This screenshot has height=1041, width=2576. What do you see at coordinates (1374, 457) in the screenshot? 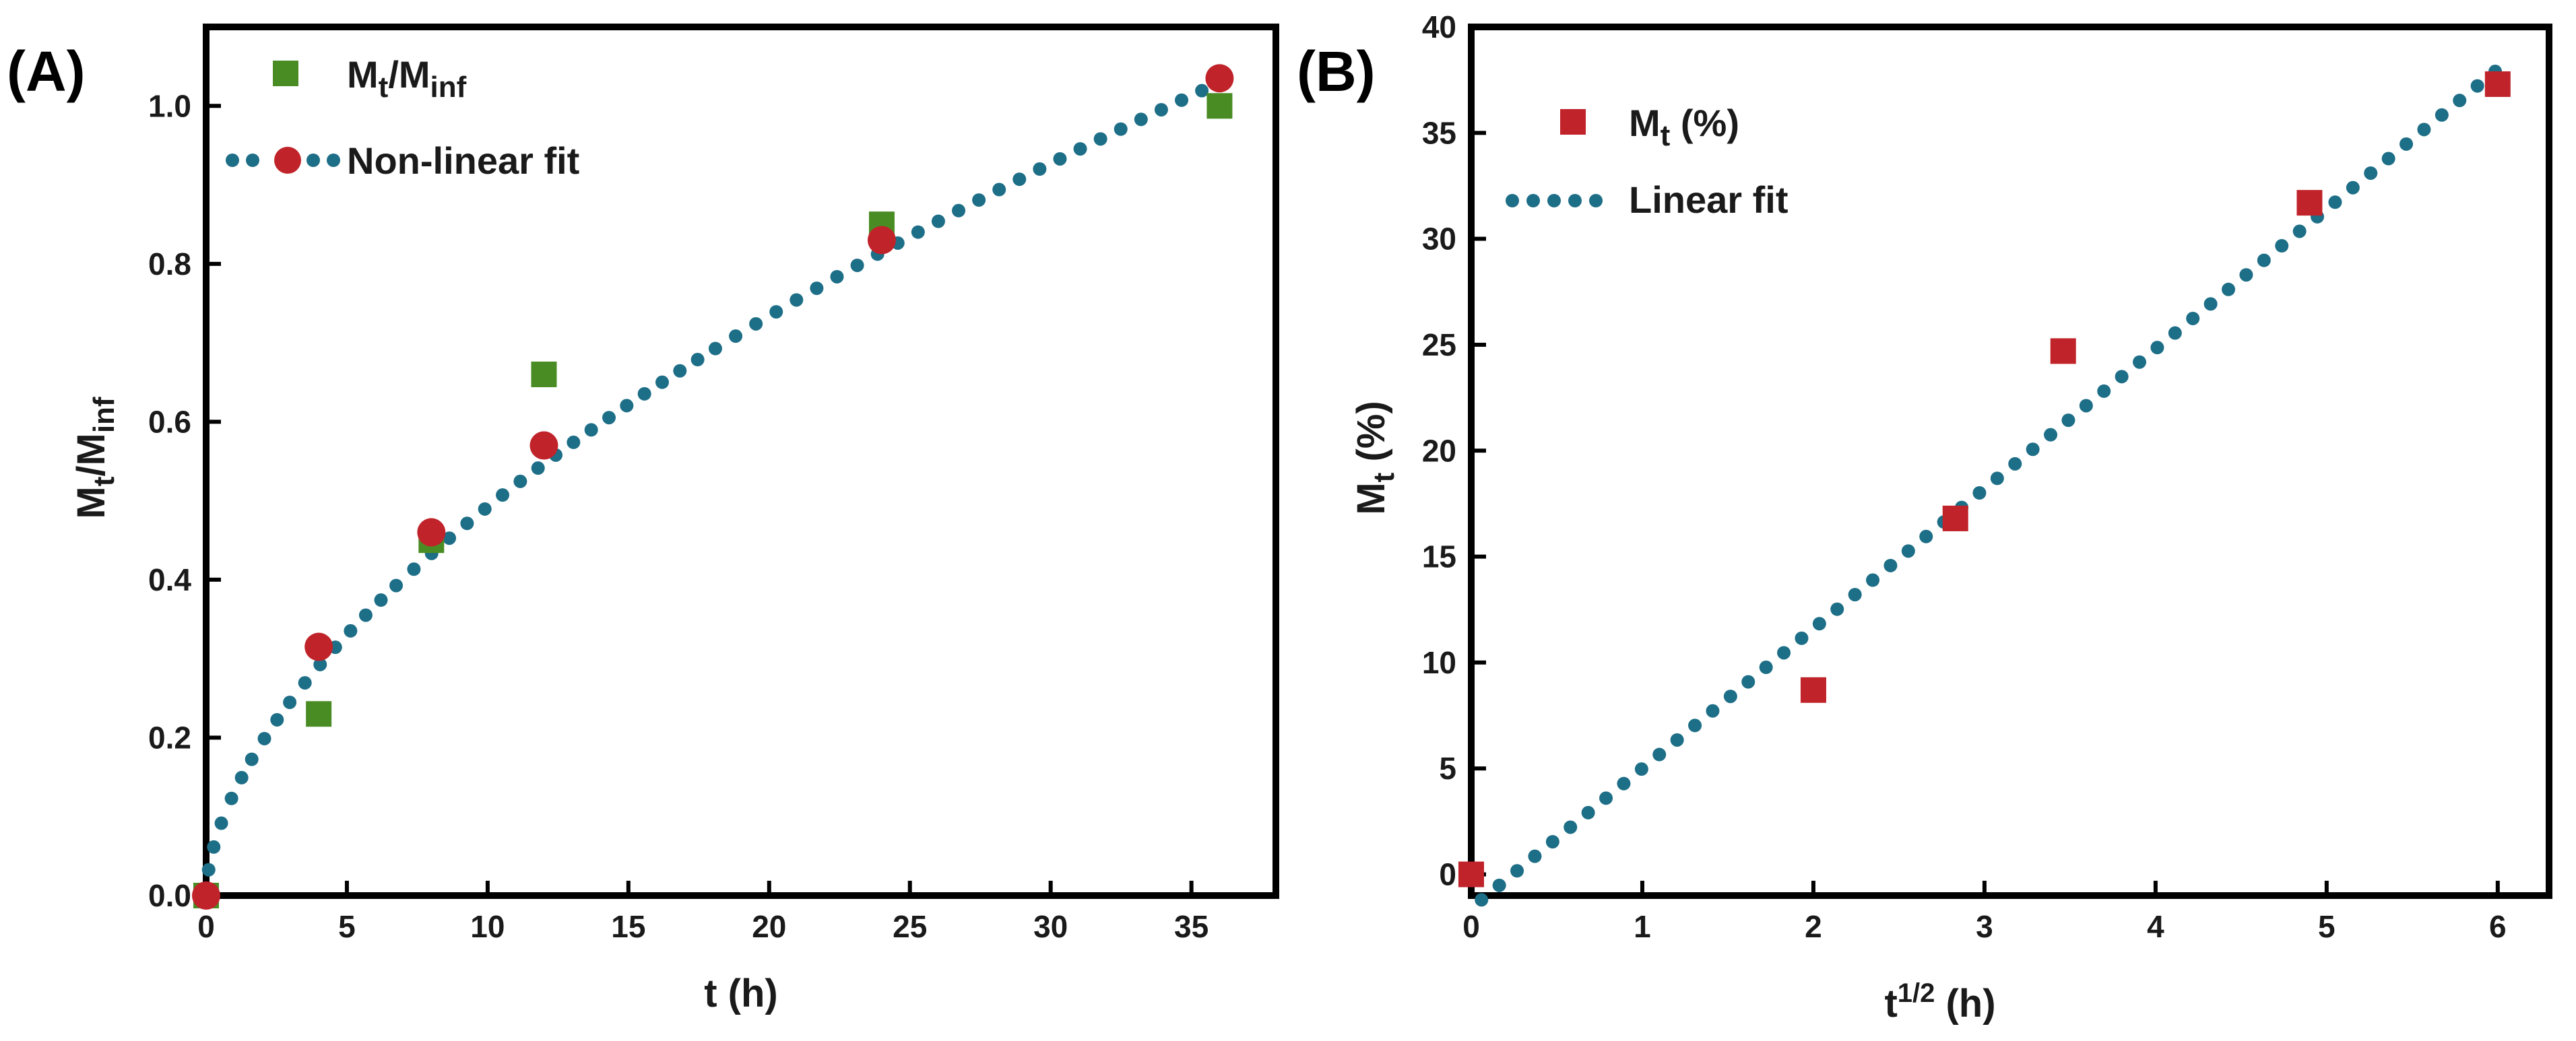
I see `panel-b-y-label: Mt (%)` at bounding box center [1374, 457].